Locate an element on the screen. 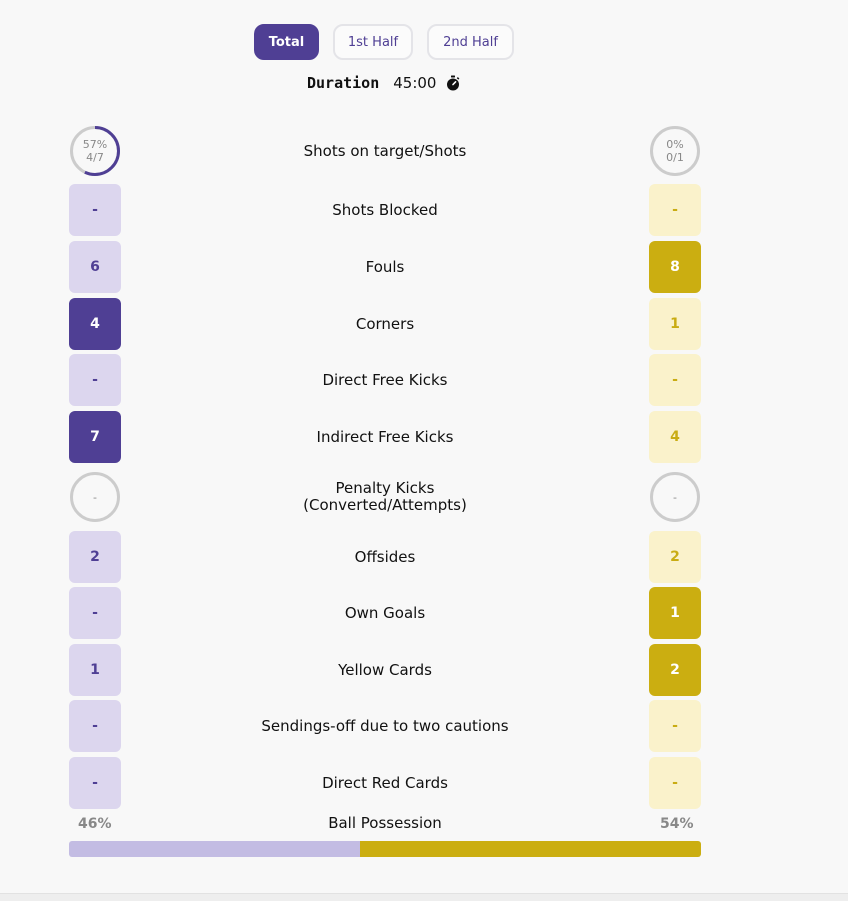  duration-label: Duration is located at coordinates (343, 83).